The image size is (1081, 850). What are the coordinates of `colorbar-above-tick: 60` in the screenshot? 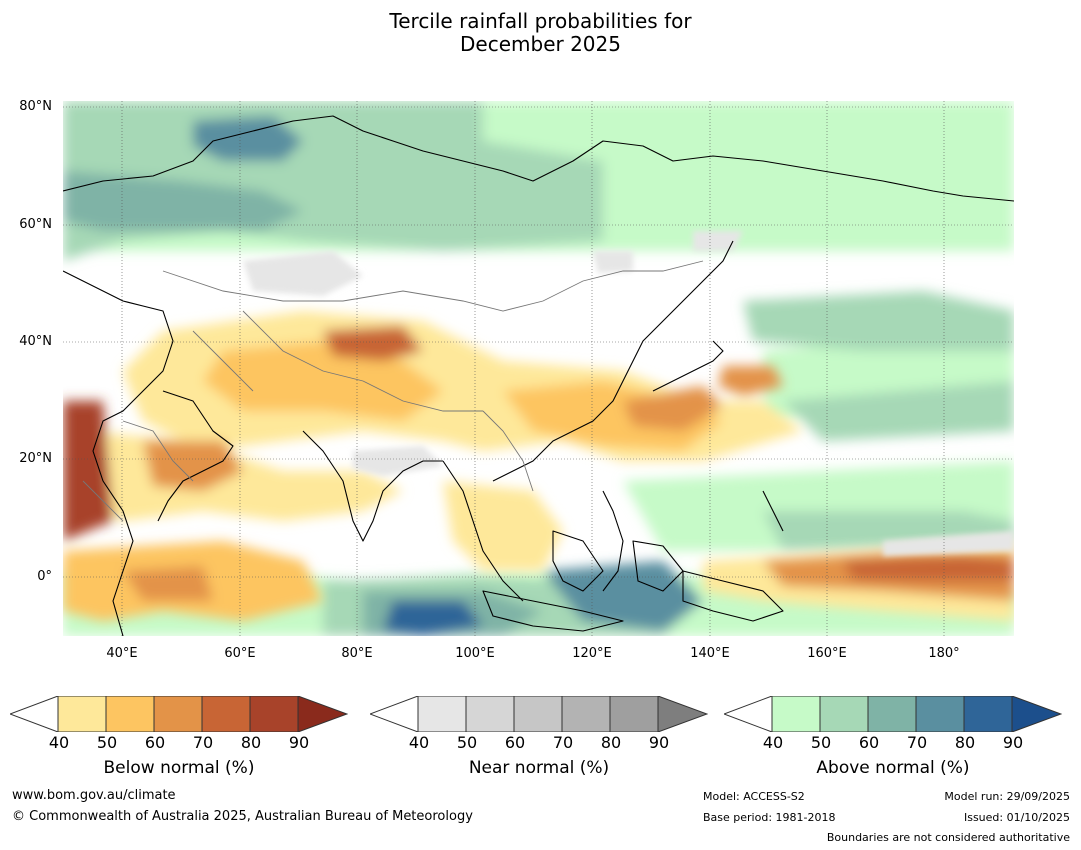 It's located at (869, 742).